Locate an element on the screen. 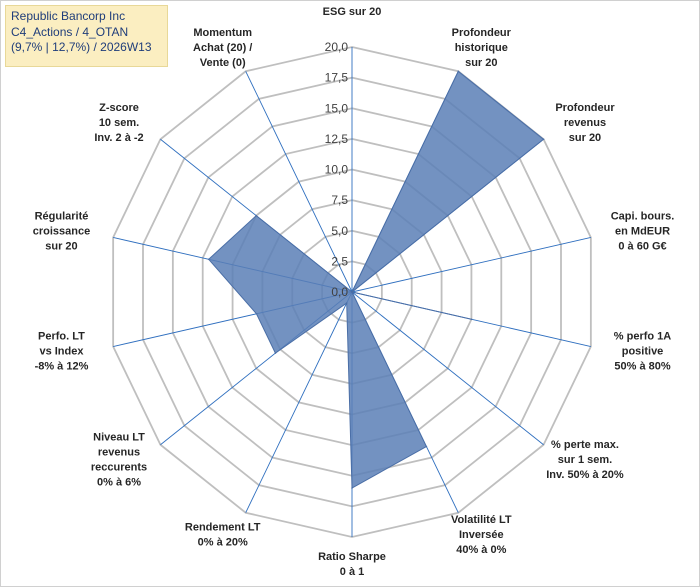 The width and height of the screenshot is (700, 587). axis-label-line: Inv. 2 à -2 is located at coordinates (118, 138).